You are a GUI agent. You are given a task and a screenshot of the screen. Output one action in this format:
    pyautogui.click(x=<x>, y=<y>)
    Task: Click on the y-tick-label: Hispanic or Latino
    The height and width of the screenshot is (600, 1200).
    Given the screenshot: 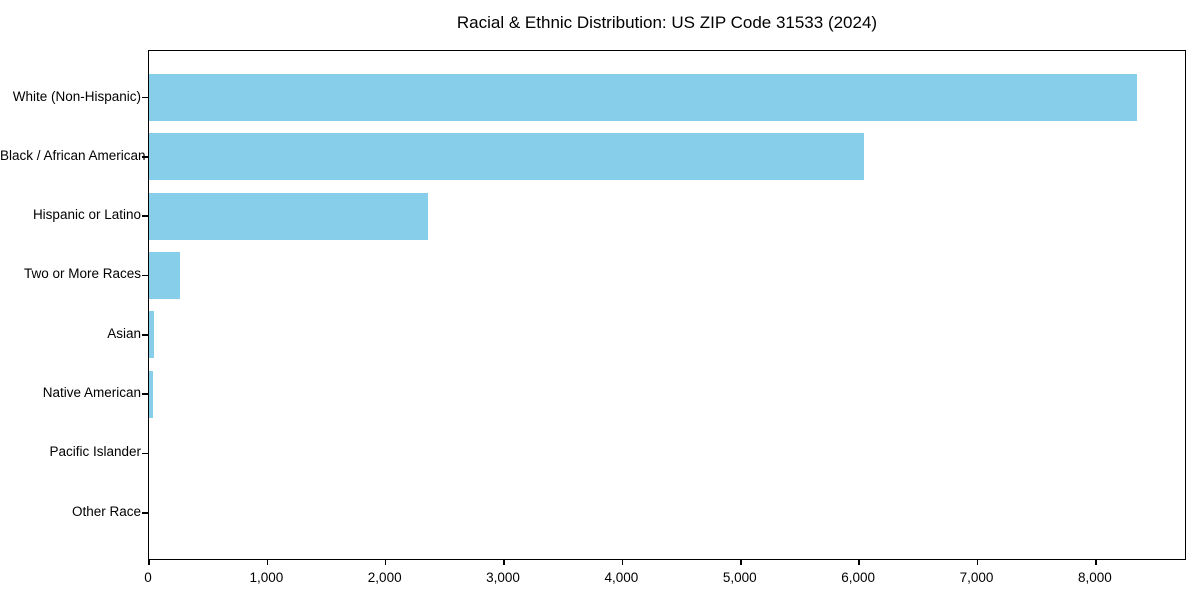 What is the action you would take?
    pyautogui.click(x=86, y=215)
    